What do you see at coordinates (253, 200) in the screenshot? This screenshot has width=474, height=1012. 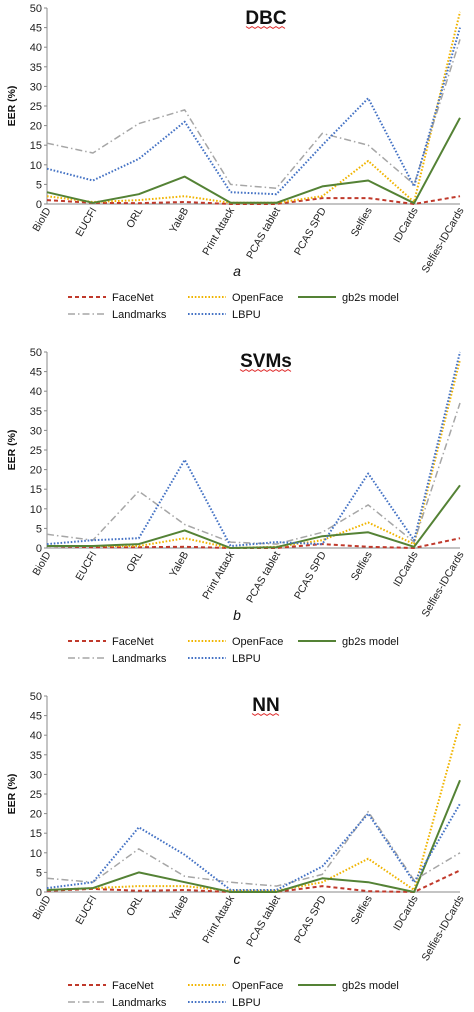 I see `series-line-facenet` at bounding box center [253, 200].